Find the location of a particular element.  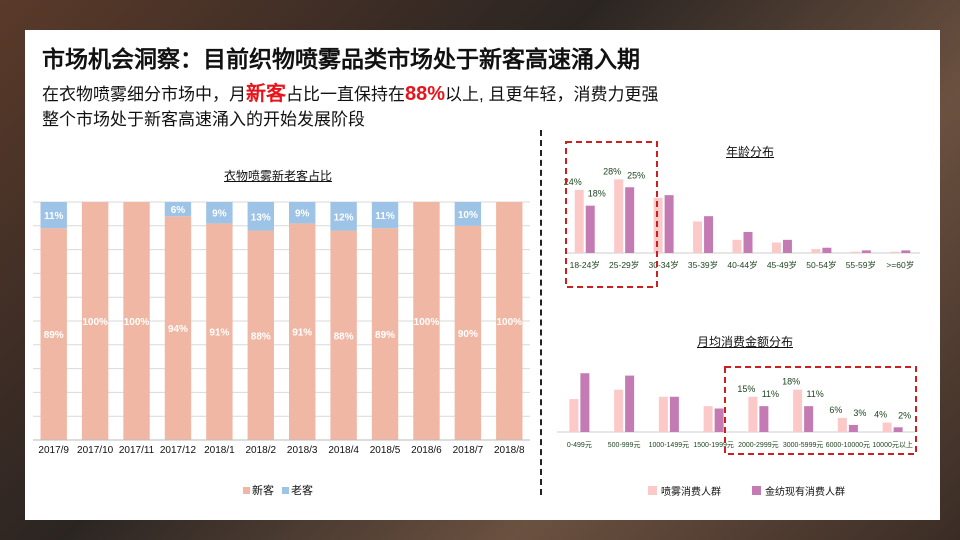

subtitle-line-1: 在衣物喷雾细分市场中，月新客占比一直保持在88%以上, 且更年轻，消费力更强 is located at coordinates (350, 91).